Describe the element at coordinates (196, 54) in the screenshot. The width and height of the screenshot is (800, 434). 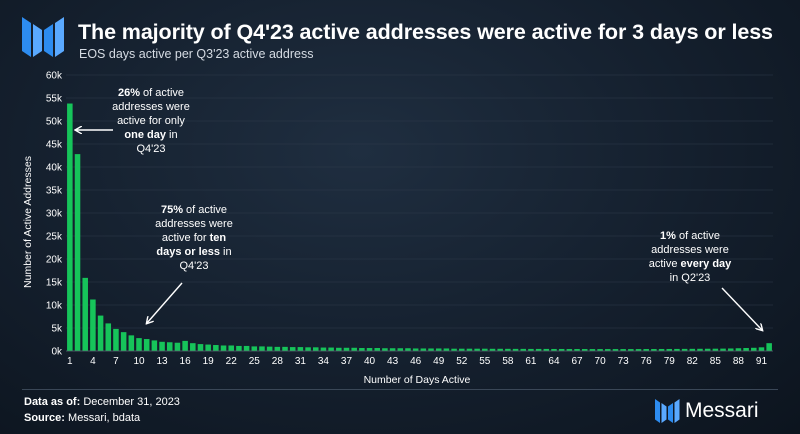
I see `chart-subtitle: EOS days active per Q3'23 active address` at that location.